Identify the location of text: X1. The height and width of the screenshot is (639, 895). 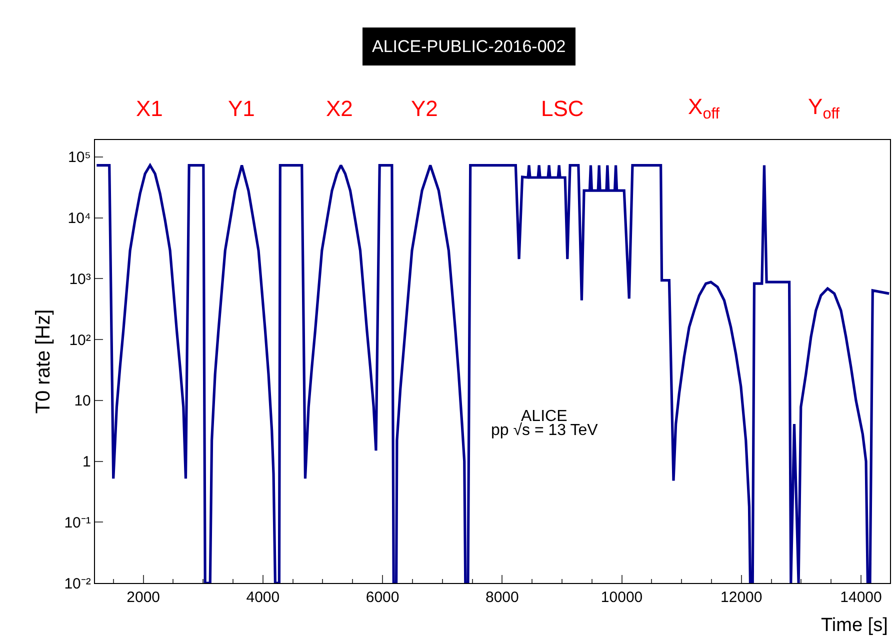
(149, 108).